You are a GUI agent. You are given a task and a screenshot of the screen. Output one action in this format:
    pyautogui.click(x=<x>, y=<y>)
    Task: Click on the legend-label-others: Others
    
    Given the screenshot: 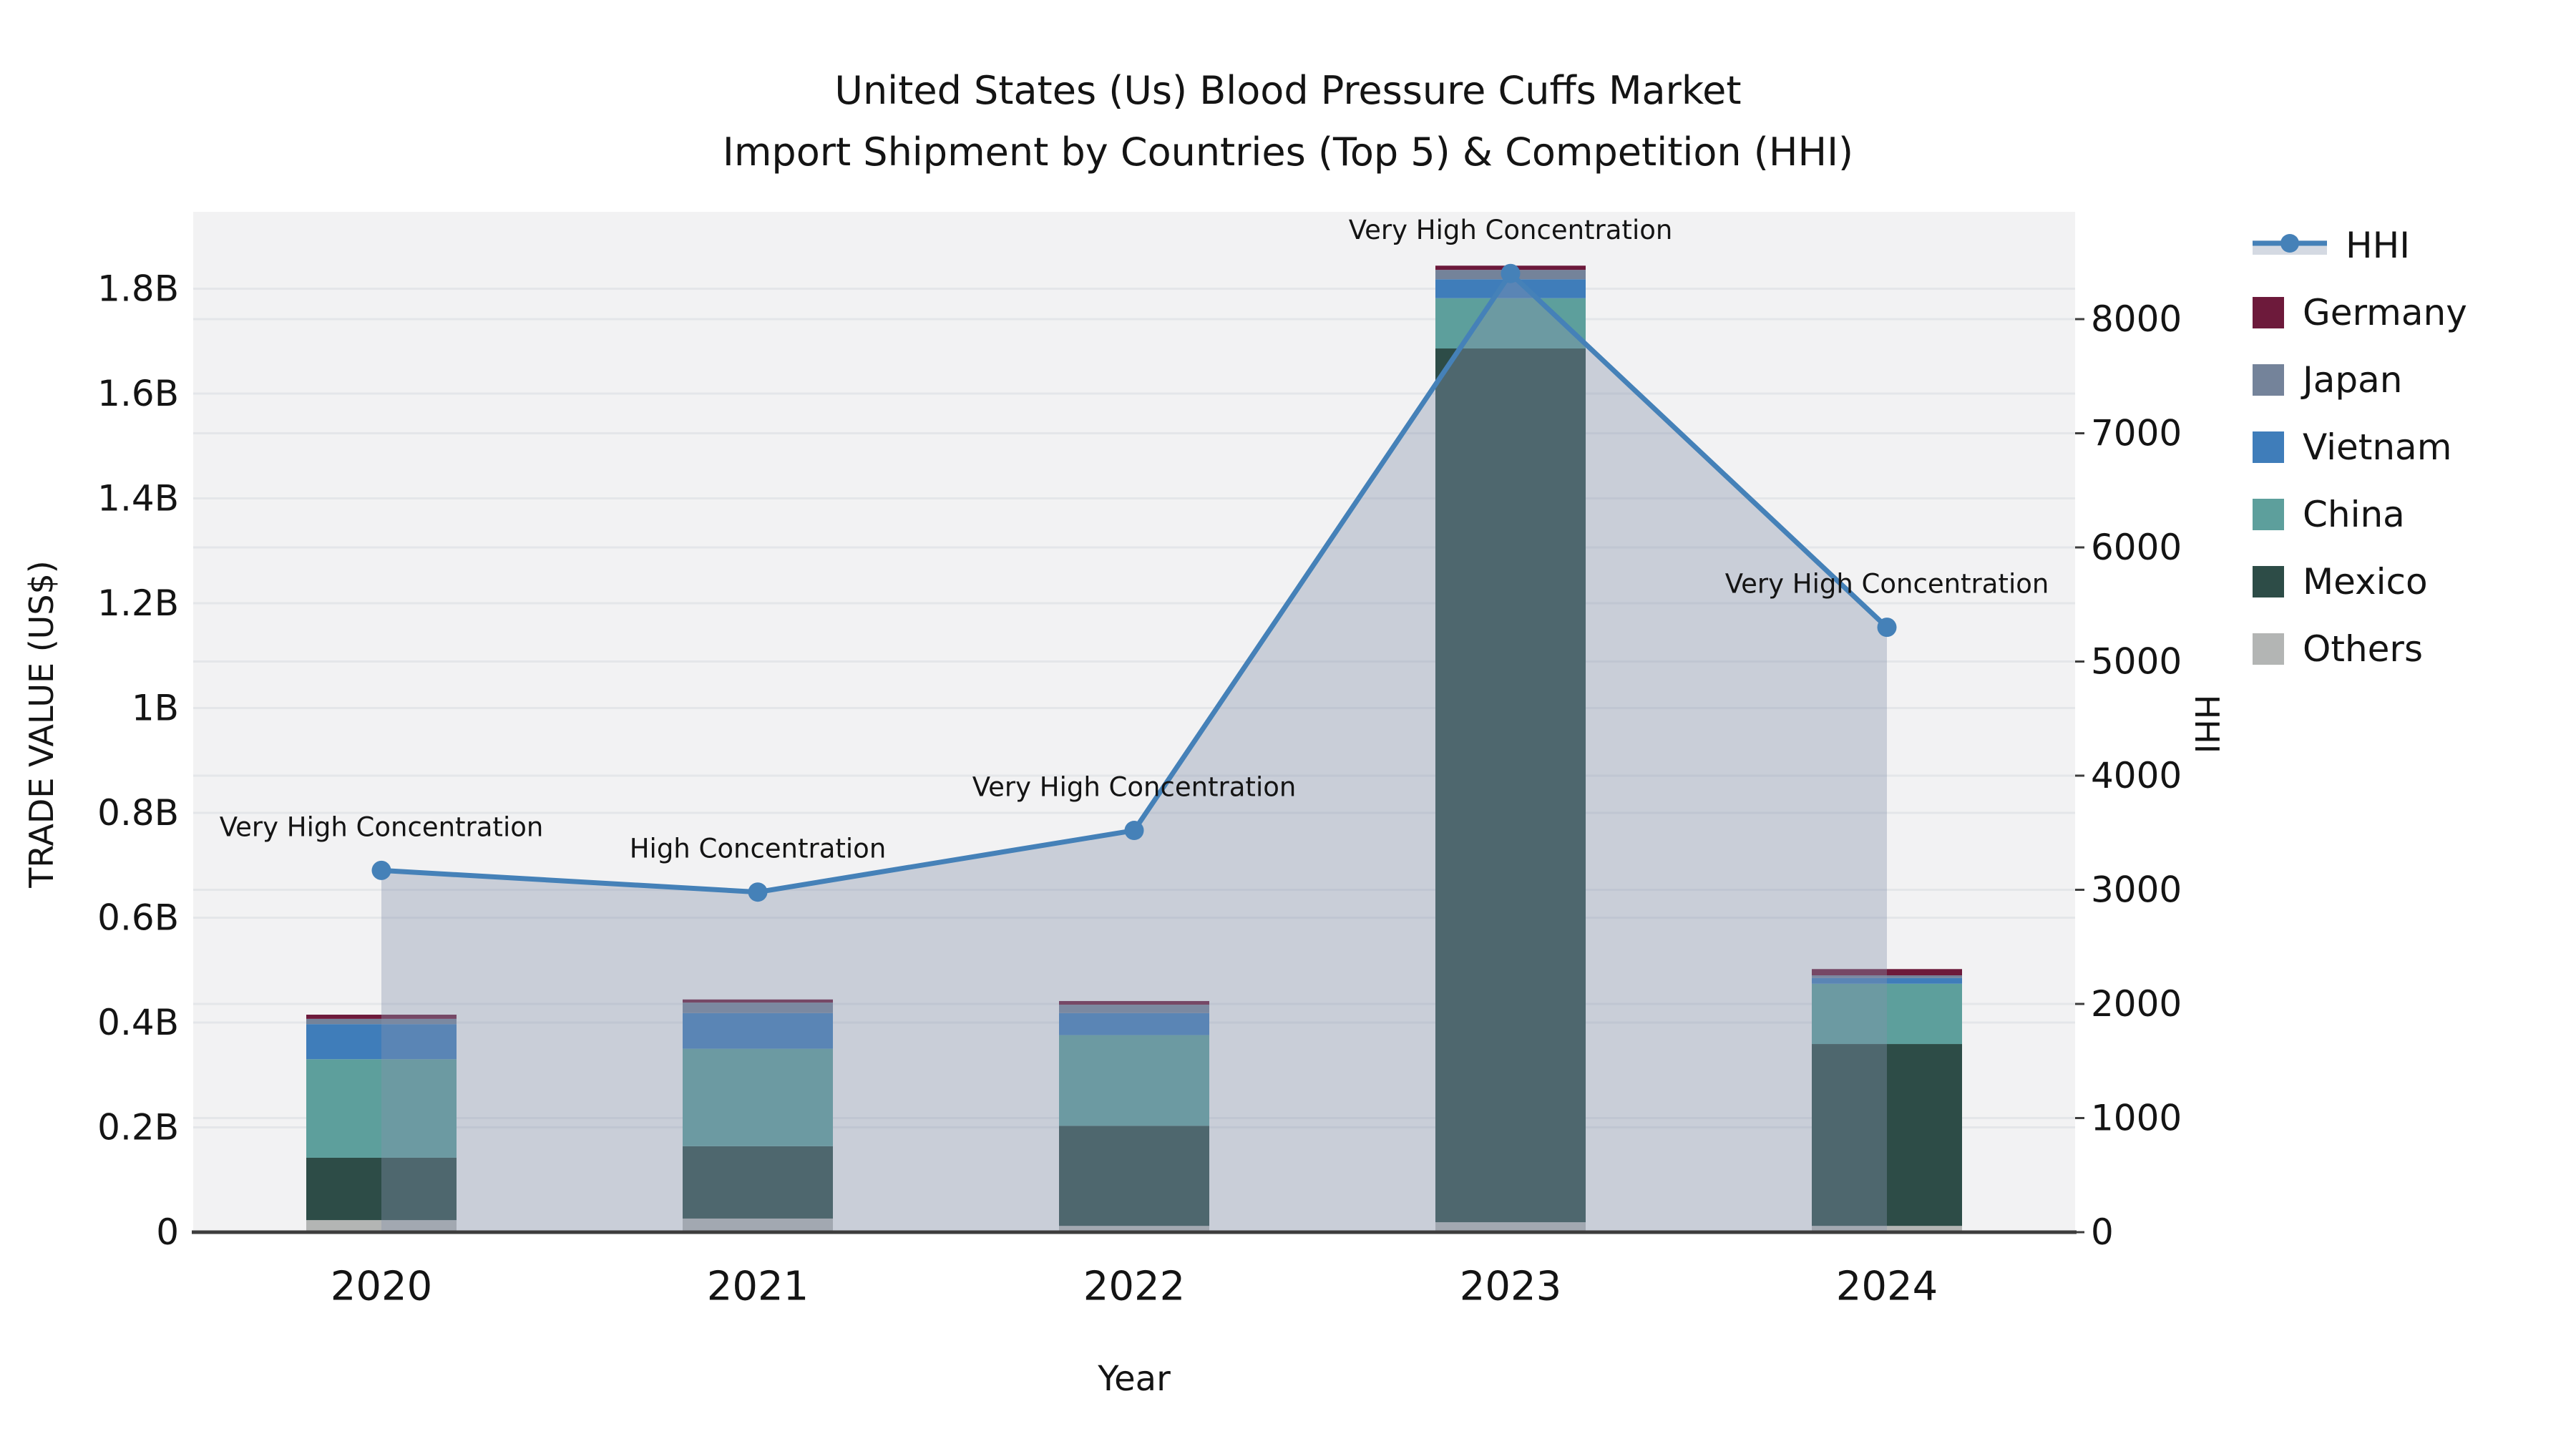 What is the action you would take?
    pyautogui.click(x=2363, y=649)
    